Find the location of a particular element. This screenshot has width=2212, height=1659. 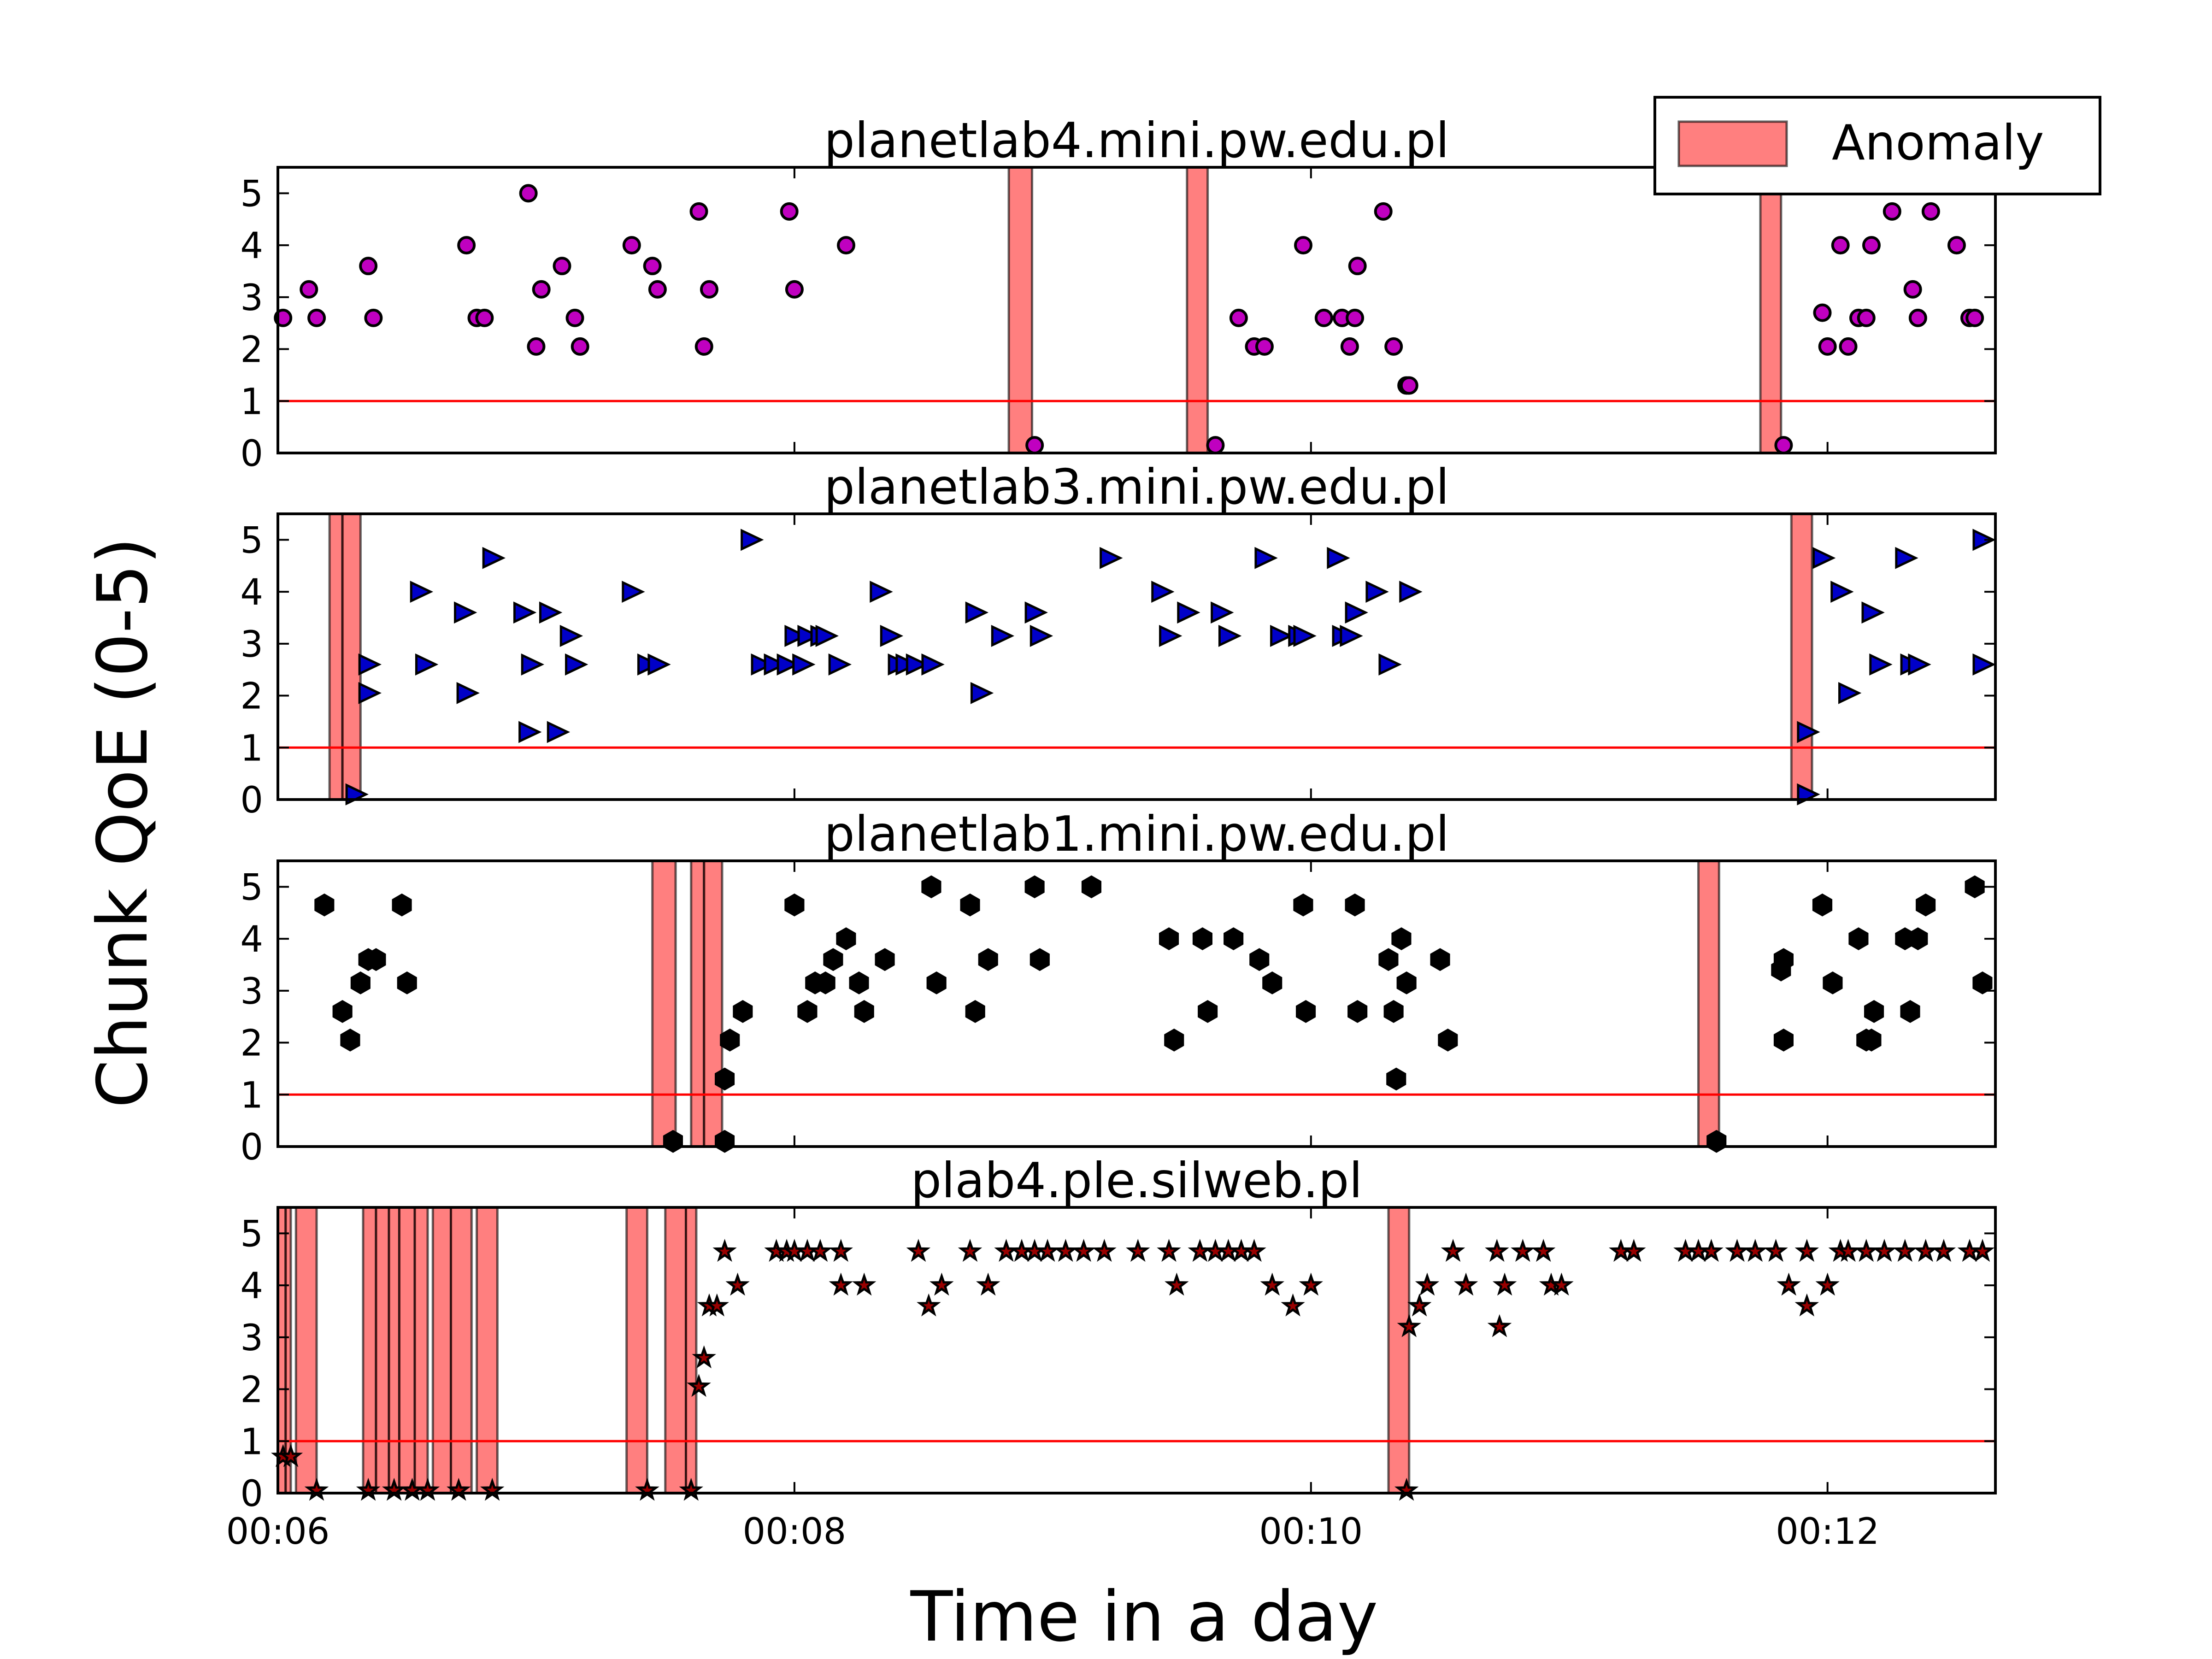

x-tick-label: 00:12 is located at coordinates (1827, 1532).